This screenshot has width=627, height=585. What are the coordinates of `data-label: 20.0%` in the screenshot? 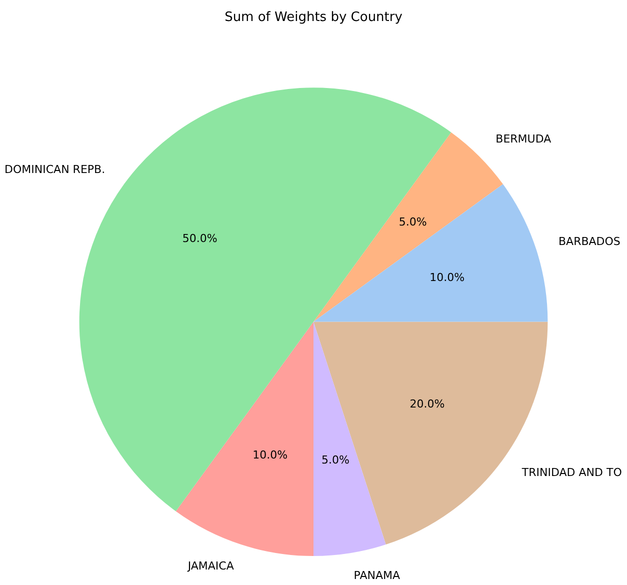 It's located at (427, 403).